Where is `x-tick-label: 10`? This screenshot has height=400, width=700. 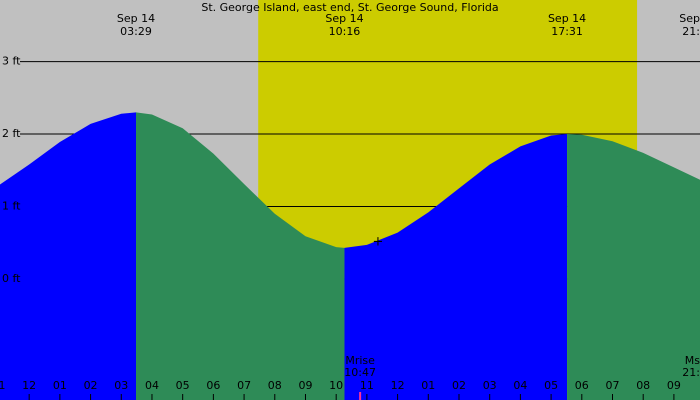
x-tick-label: 10 is located at coordinates (336, 385).